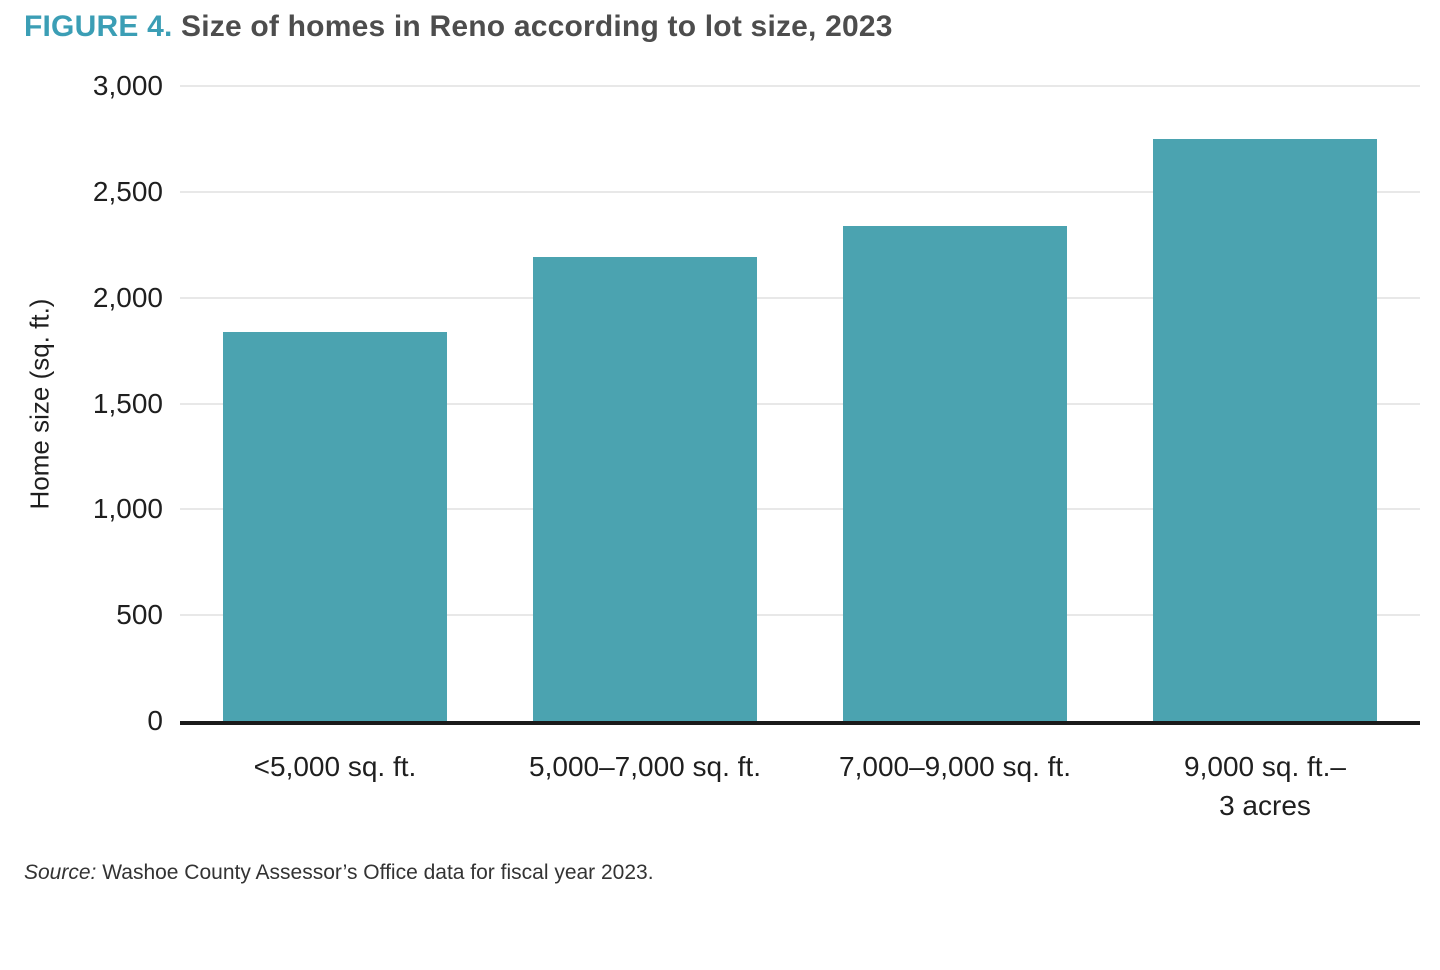 This screenshot has height=970, width=1440. I want to click on x-tick-label: 7,000–9,000 sq. ft., so click(955, 766).